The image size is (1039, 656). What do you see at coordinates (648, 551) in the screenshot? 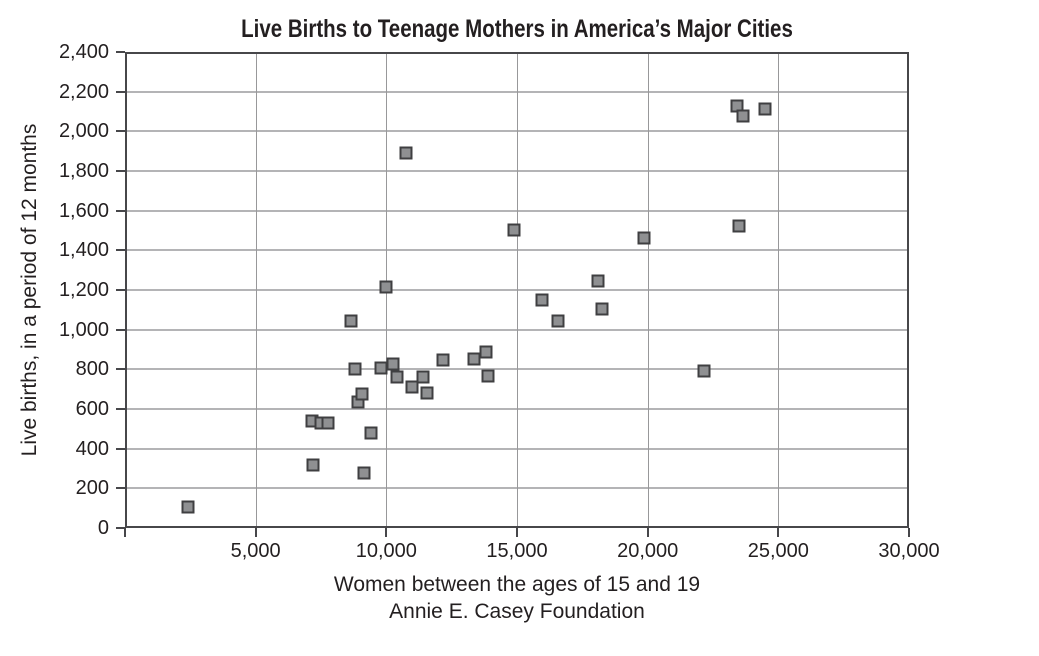
I see `x-tick-label: 20,000` at bounding box center [648, 551].